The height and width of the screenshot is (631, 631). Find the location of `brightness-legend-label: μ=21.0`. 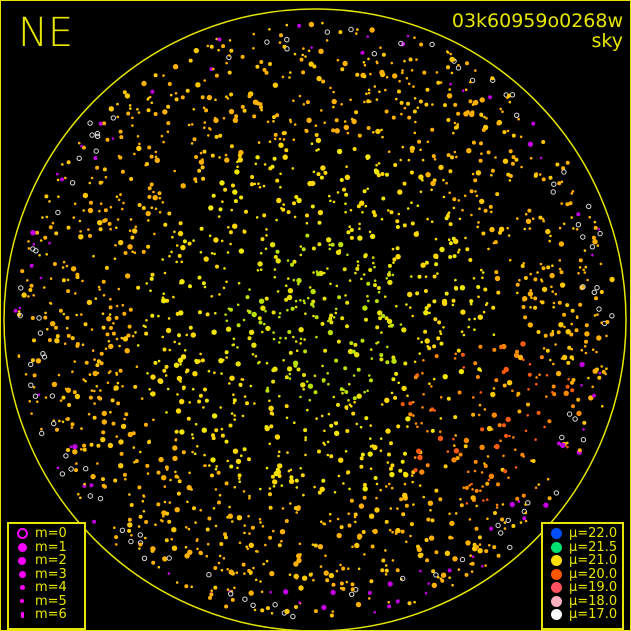

brightness-legend-label: μ=21.0 is located at coordinates (593, 561).